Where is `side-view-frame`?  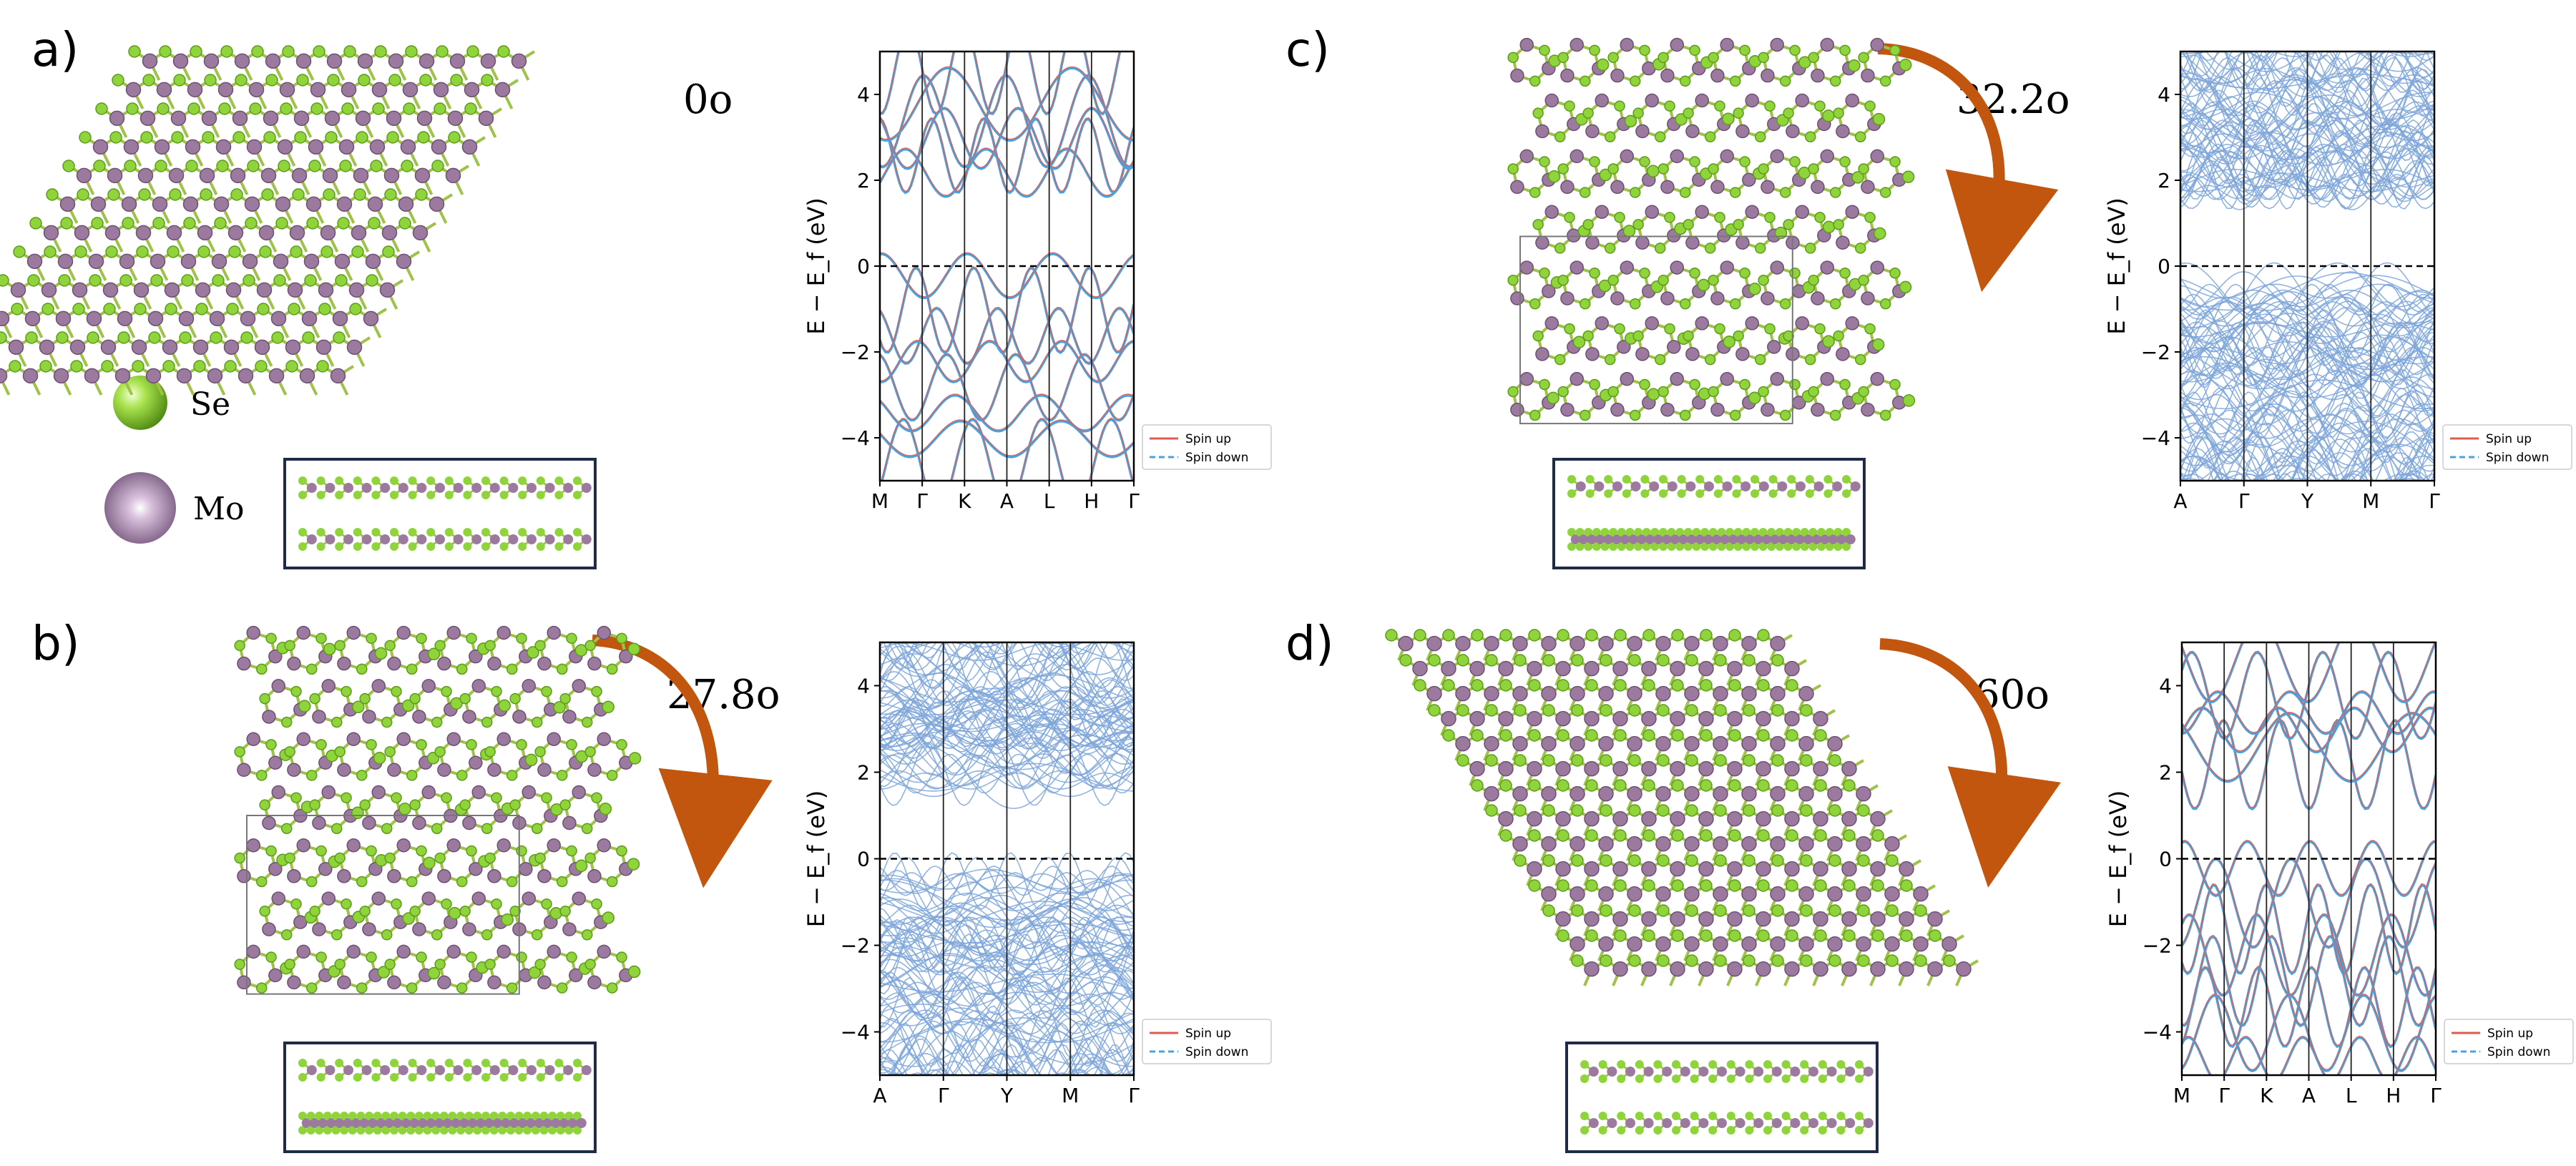 side-view-frame is located at coordinates (1709, 513).